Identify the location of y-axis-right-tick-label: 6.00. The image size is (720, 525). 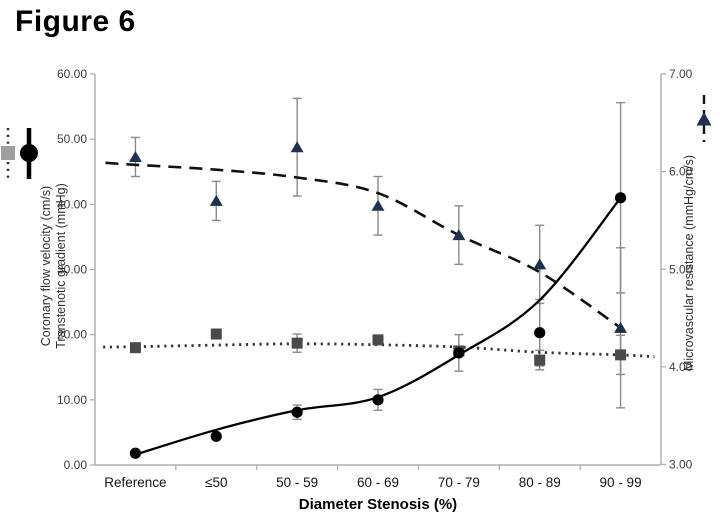
(681, 172).